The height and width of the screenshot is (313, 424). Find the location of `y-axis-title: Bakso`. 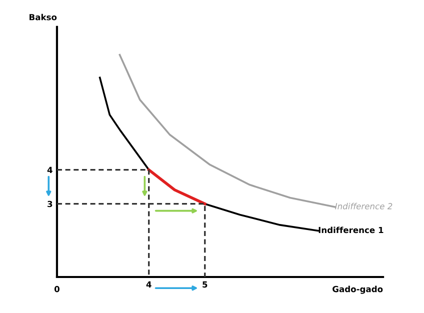

y-axis-title: Bakso is located at coordinates (43, 17).